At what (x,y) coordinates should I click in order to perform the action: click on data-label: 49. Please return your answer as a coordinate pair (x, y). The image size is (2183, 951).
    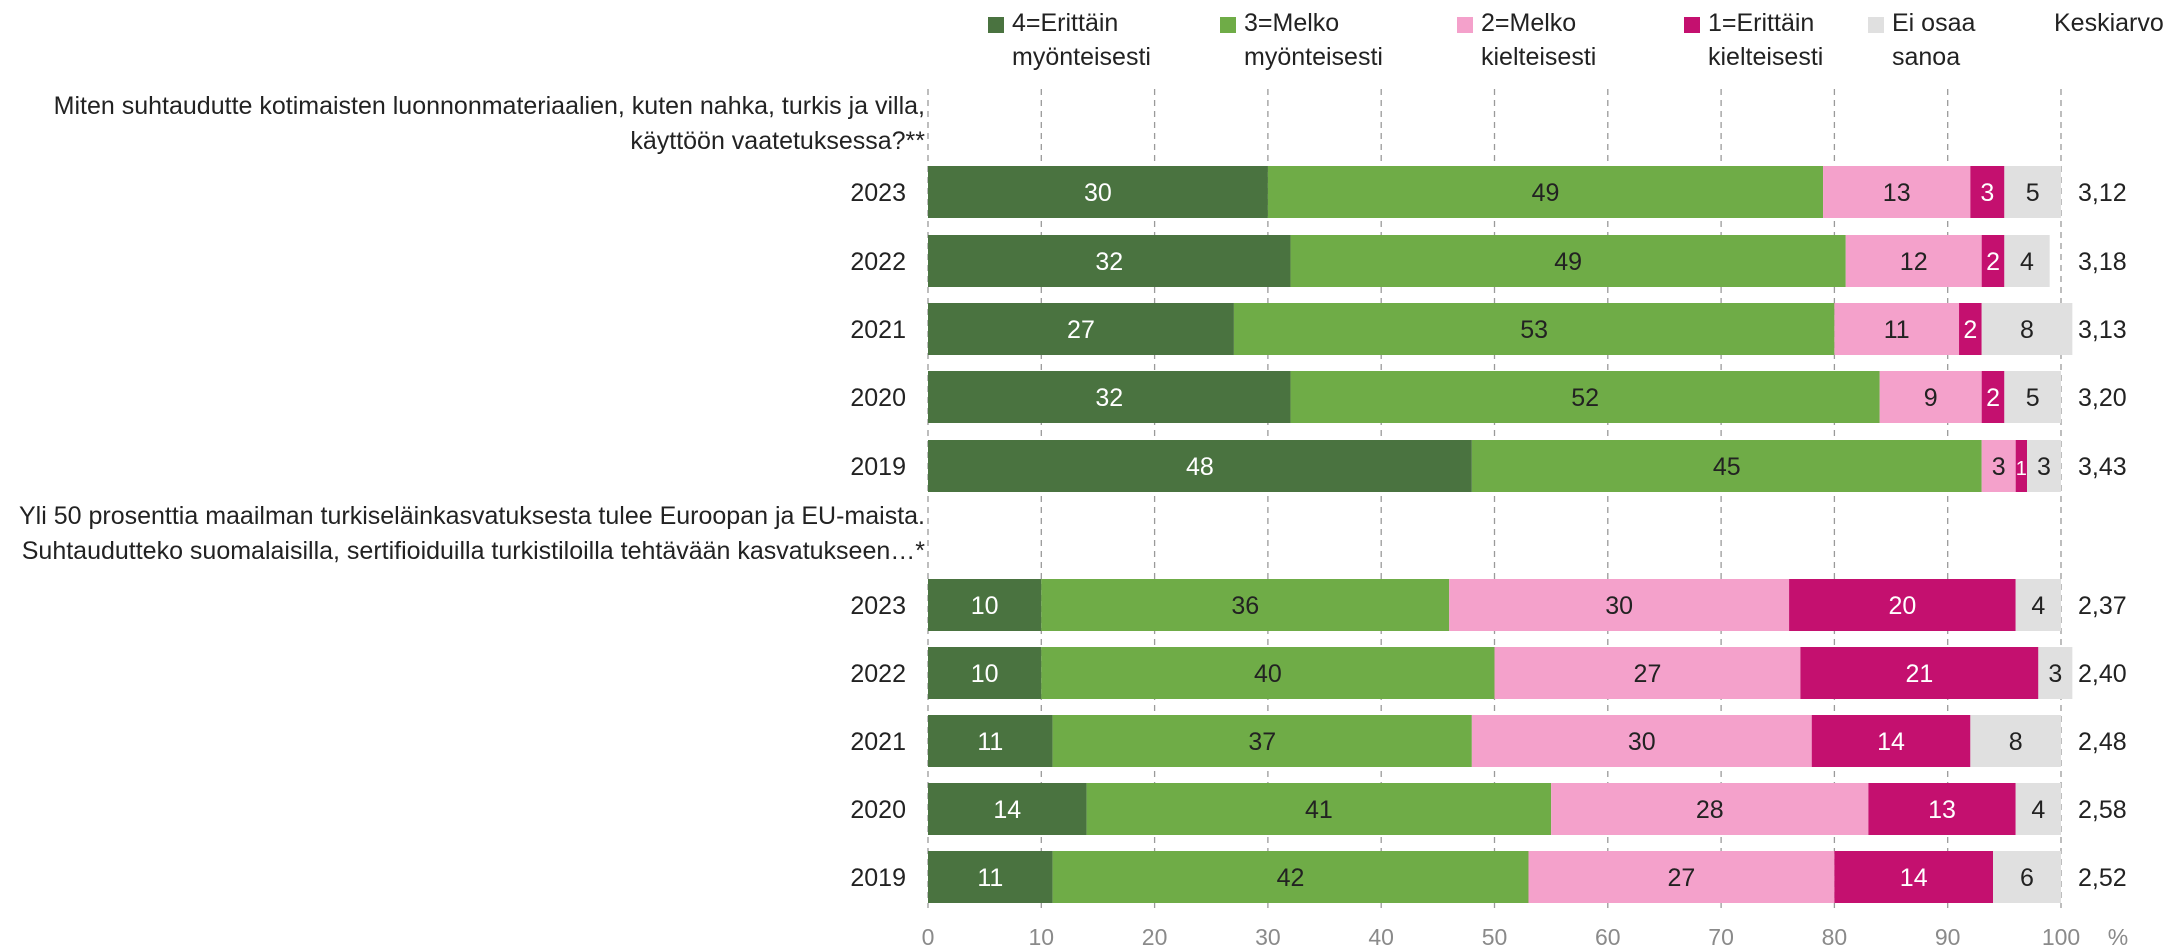
    Looking at the image, I should click on (1568, 262).